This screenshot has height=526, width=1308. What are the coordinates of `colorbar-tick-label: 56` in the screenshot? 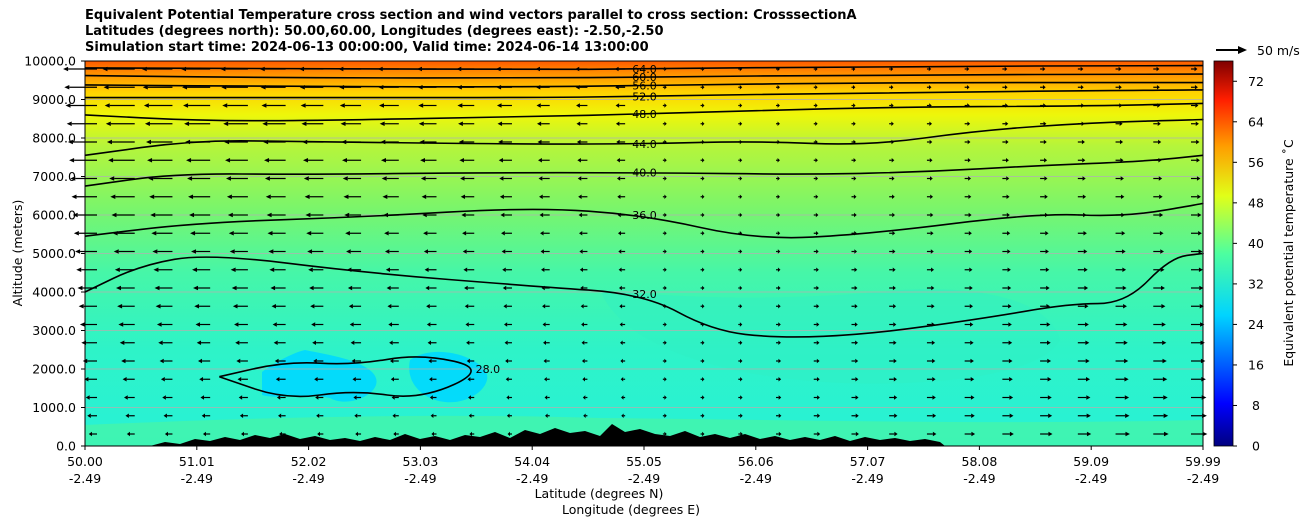 It's located at (1256, 162).